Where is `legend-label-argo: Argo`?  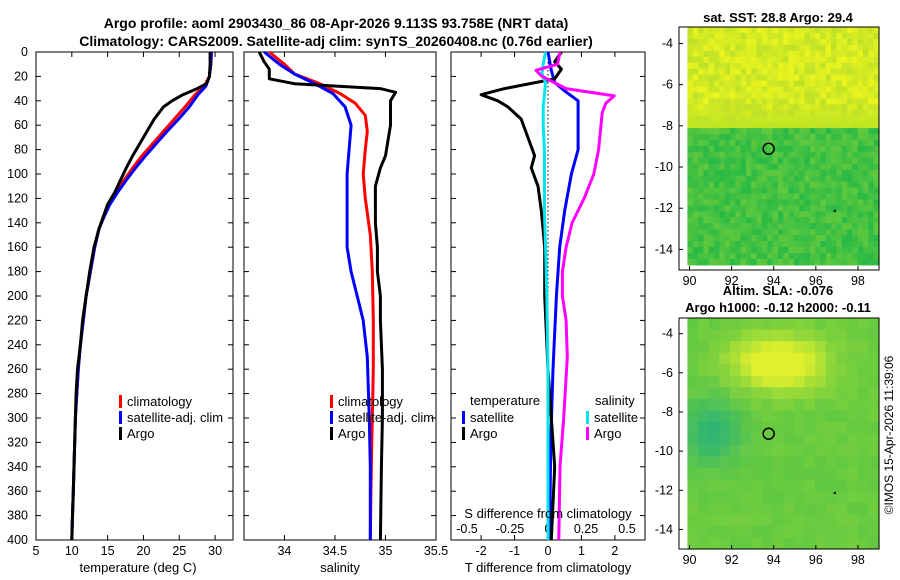
legend-label-argo: Argo is located at coordinates (140, 433).